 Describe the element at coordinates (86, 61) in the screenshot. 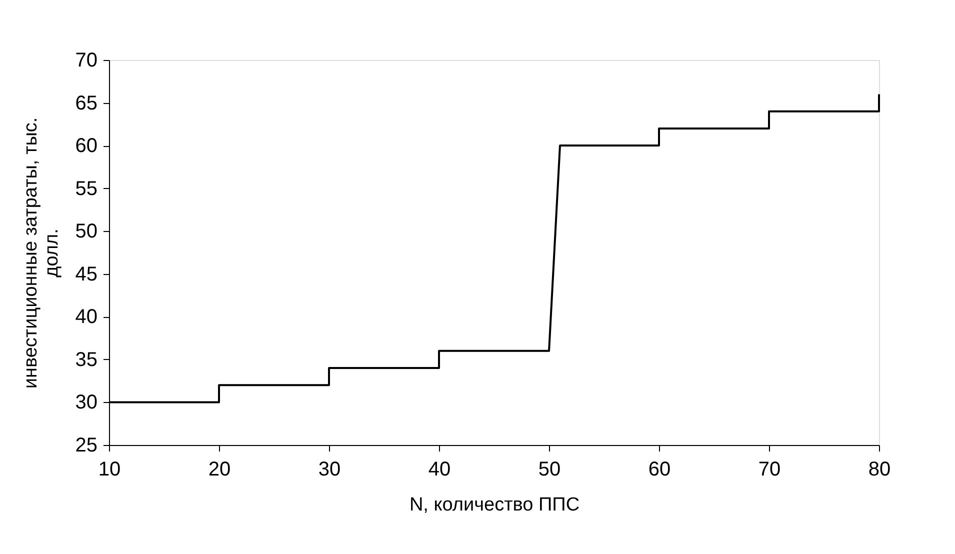

I see `y-tick-label: 70` at that location.